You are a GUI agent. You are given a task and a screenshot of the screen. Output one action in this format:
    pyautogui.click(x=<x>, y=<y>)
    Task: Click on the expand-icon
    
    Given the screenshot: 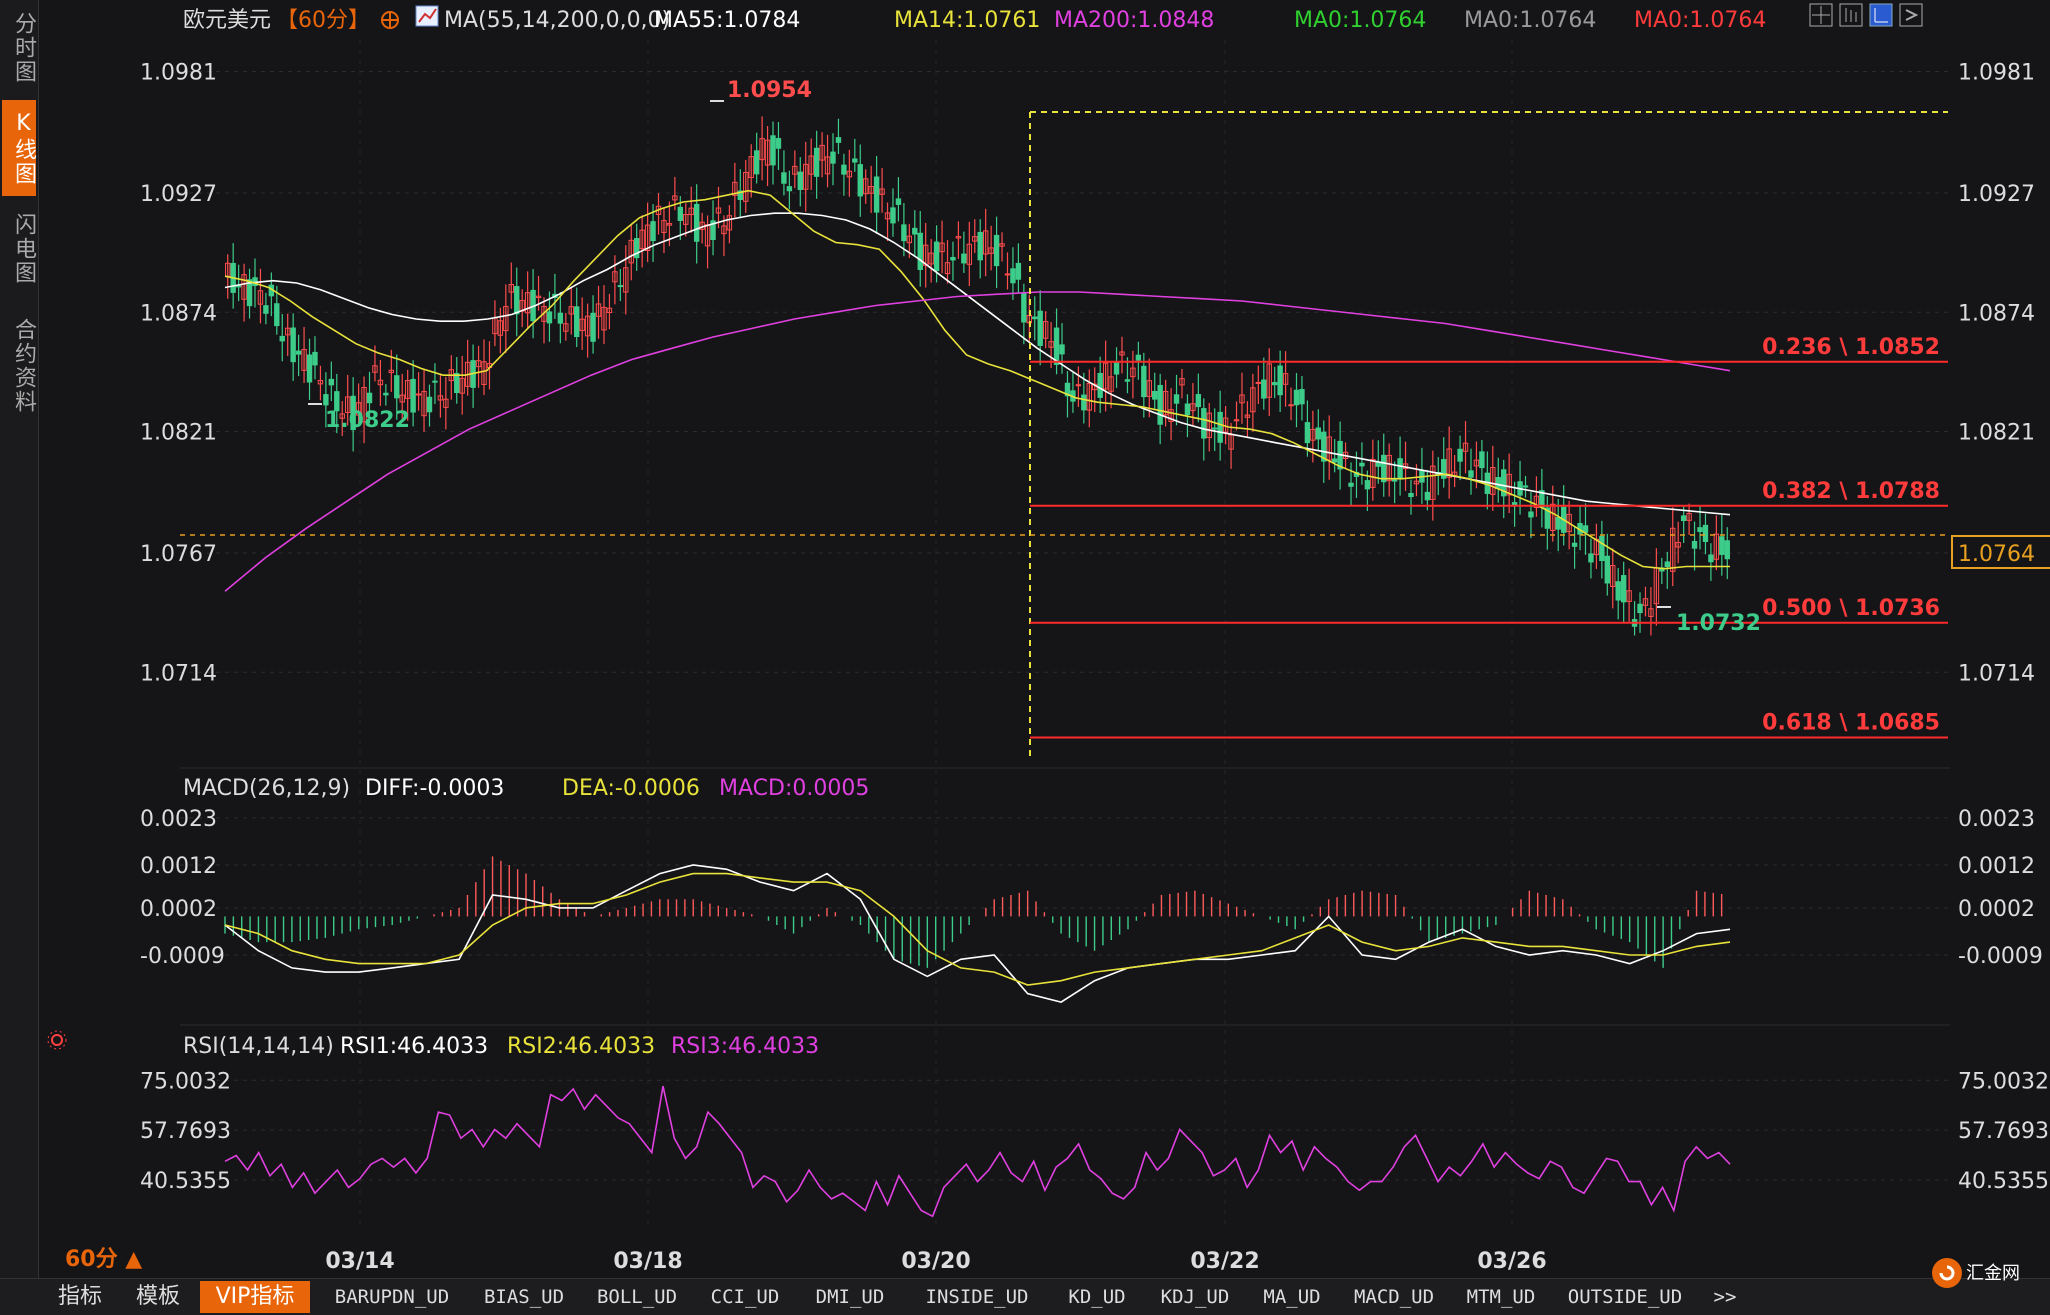 What is the action you would take?
    pyautogui.click(x=1911, y=15)
    